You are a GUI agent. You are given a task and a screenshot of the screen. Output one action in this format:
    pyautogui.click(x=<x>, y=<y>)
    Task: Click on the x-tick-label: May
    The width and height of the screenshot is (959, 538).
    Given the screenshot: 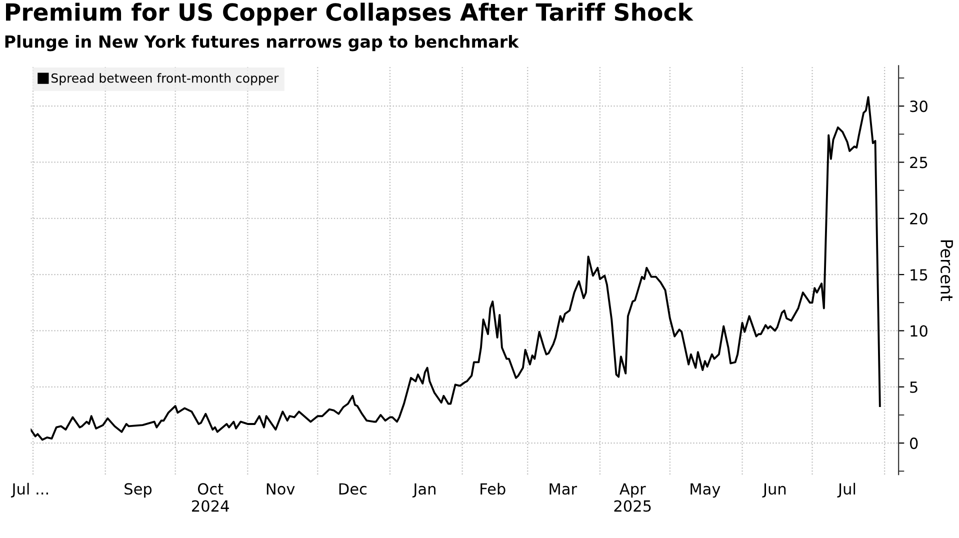 What is the action you would take?
    pyautogui.click(x=705, y=490)
    